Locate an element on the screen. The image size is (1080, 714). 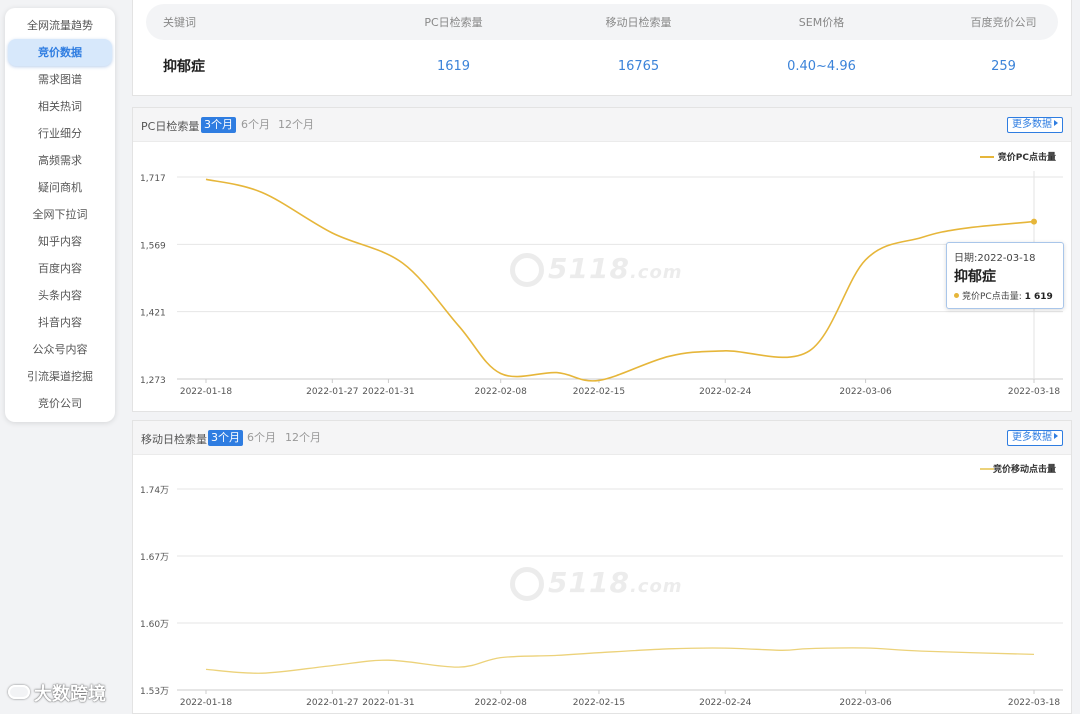
sidebar-item-demand-graph: 需求图谱 is located at coordinates (60, 79).